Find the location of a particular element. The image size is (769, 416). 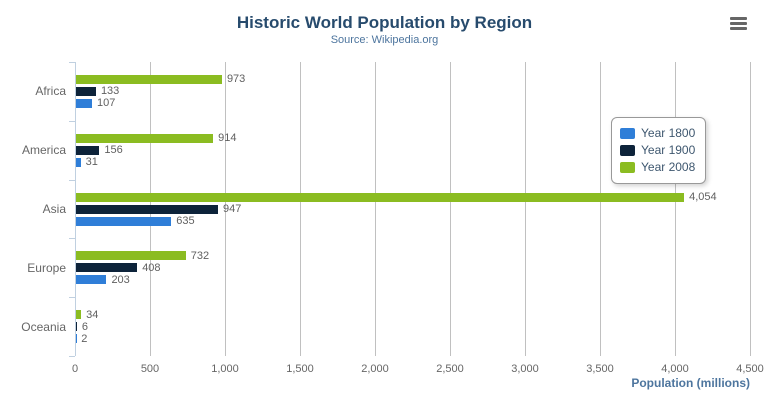

data-label-year-2008-africa: 973 is located at coordinates (236, 79).